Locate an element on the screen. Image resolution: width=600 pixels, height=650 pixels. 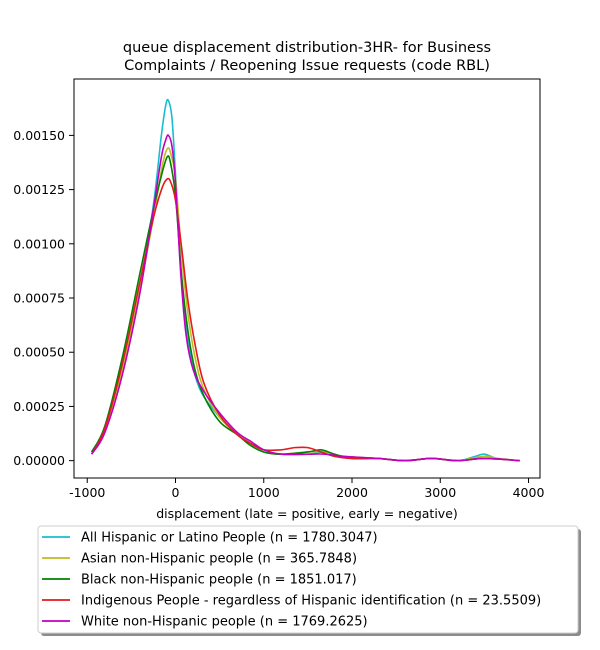
x-tick-label: 0 is located at coordinates (176, 492).